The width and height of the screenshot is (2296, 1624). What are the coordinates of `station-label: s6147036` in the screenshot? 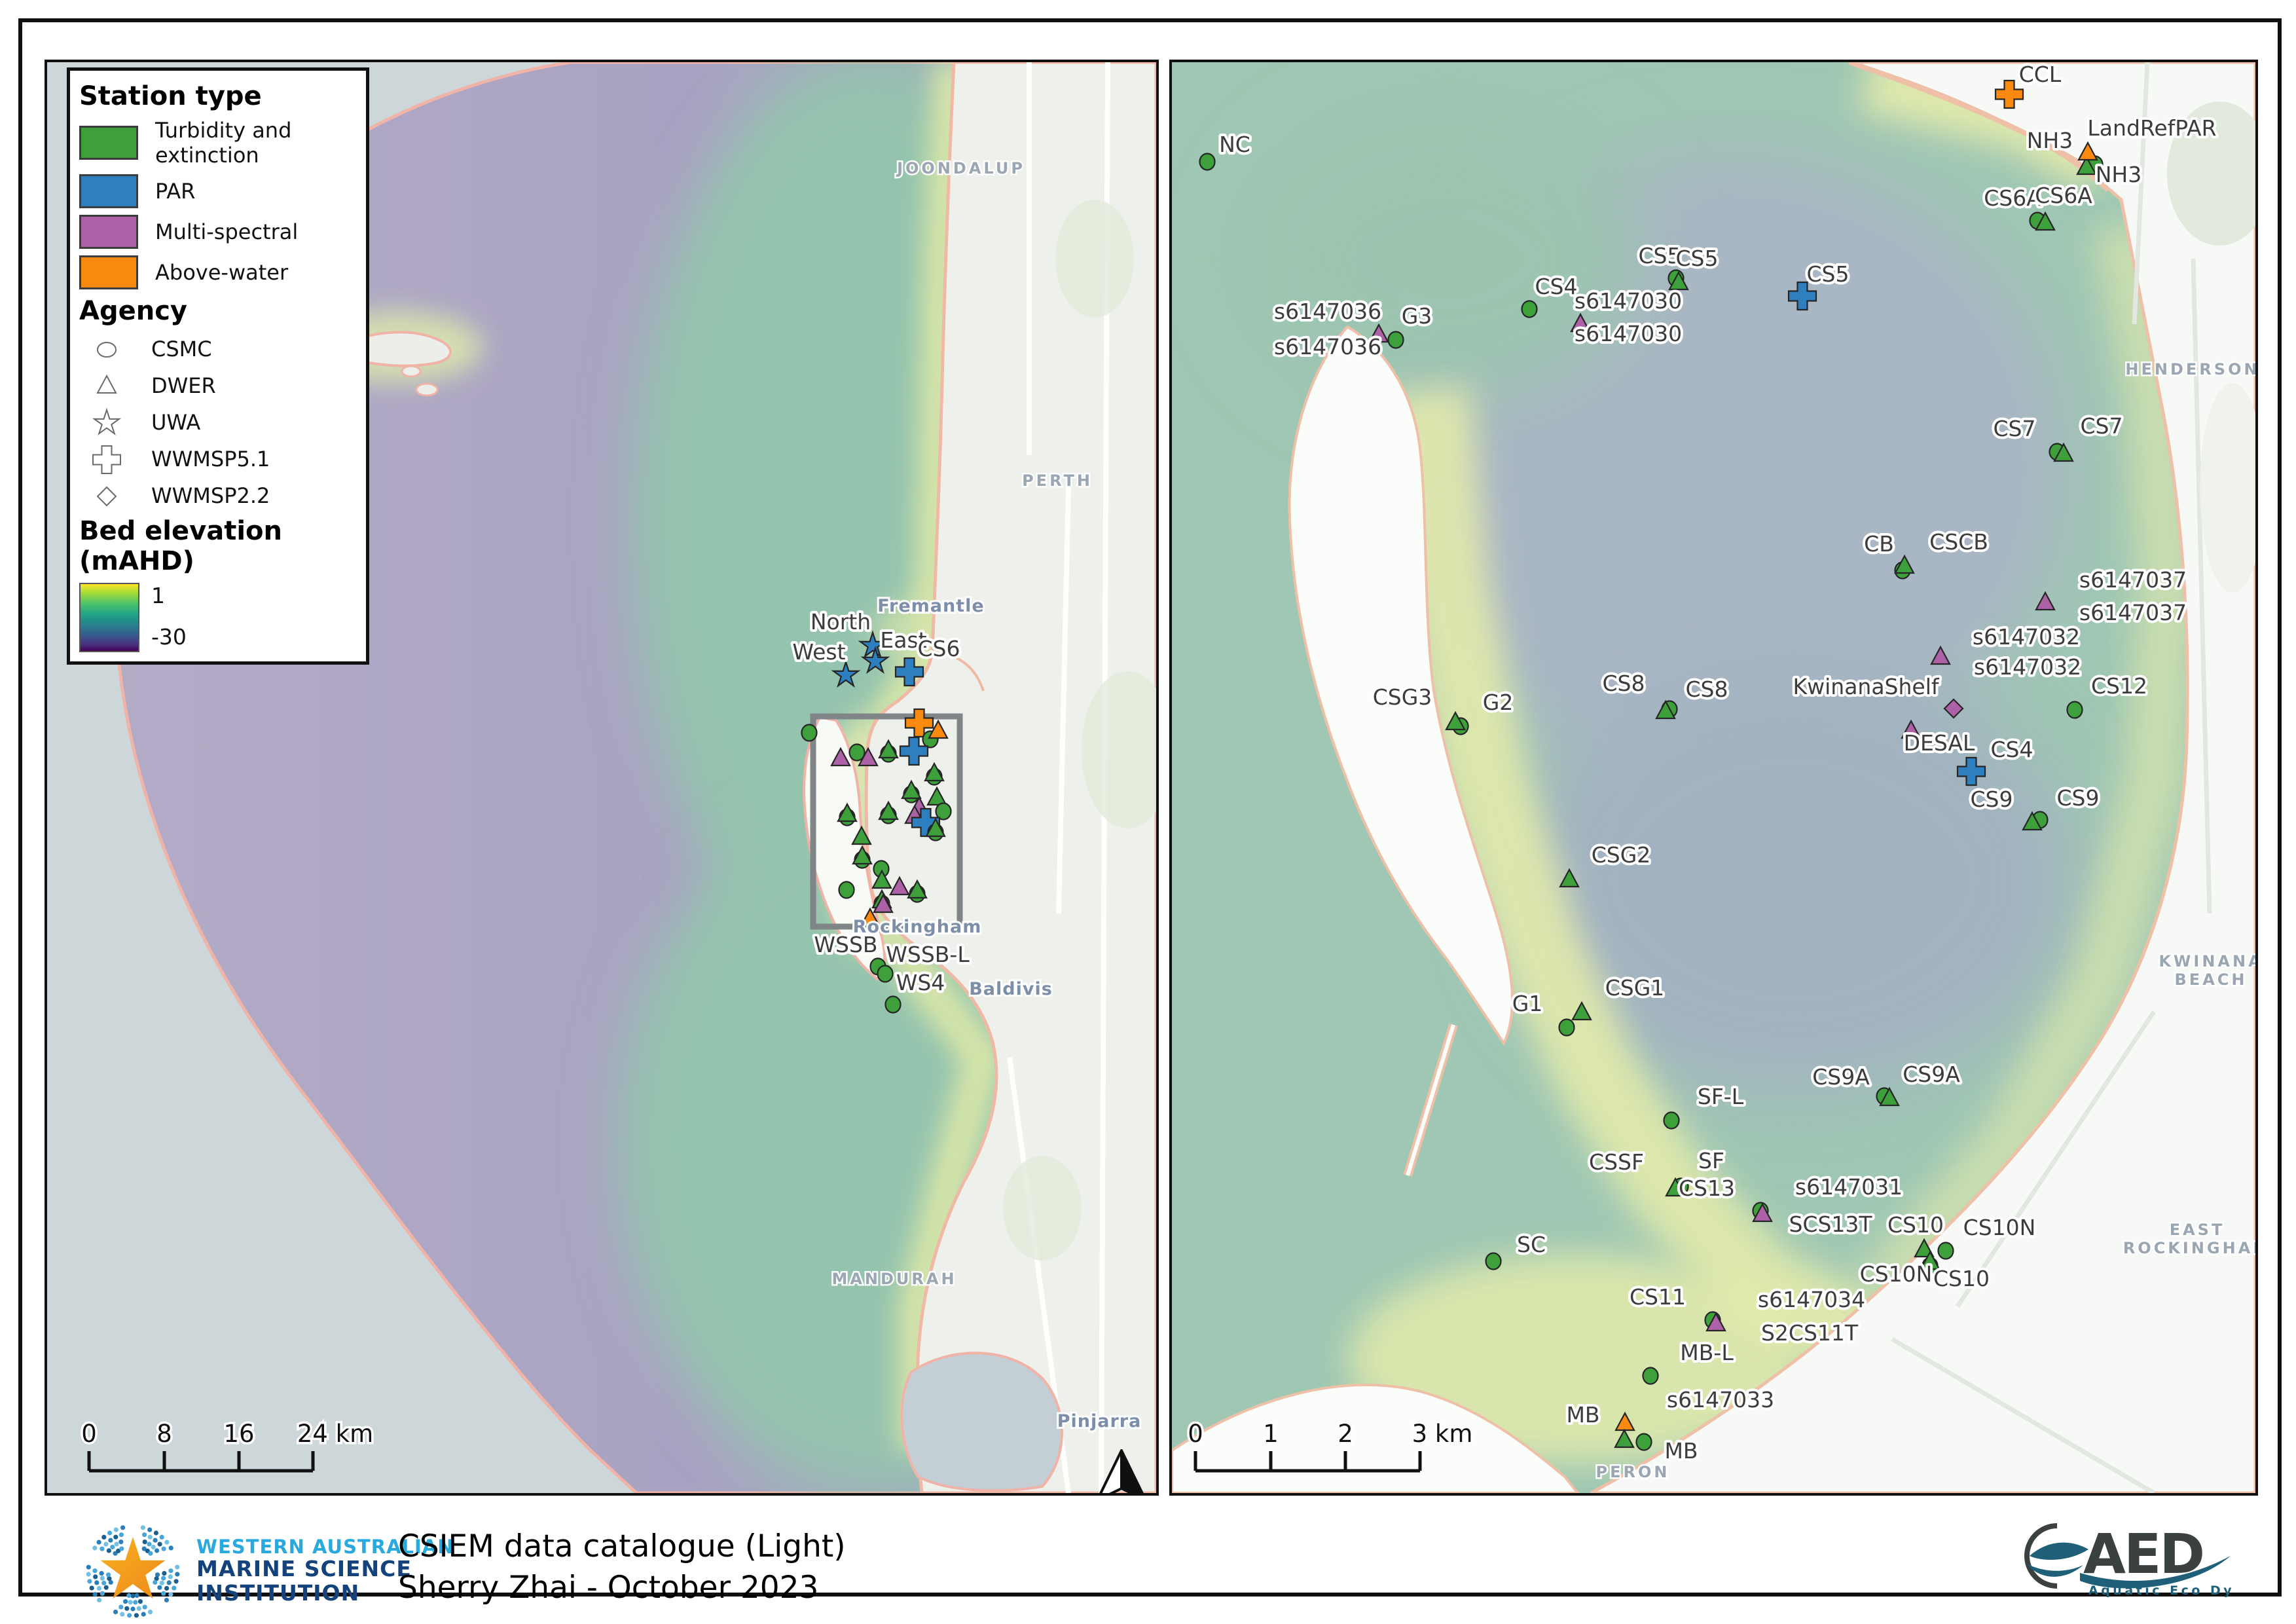 It's located at (1327, 311).